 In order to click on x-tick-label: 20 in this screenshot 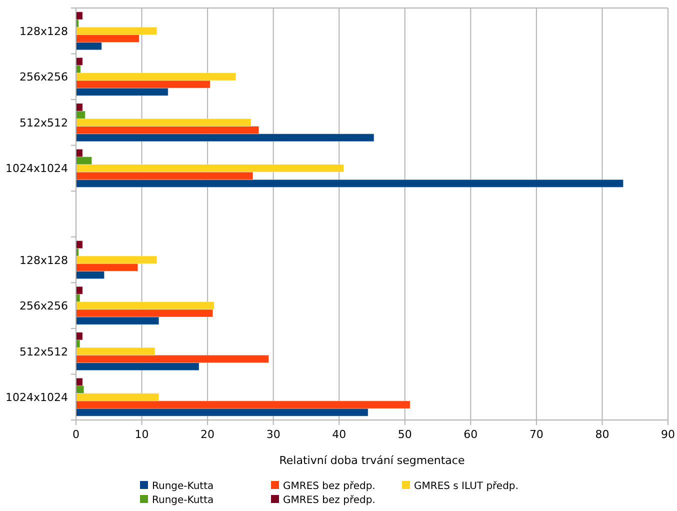, I will do `click(207, 434)`.